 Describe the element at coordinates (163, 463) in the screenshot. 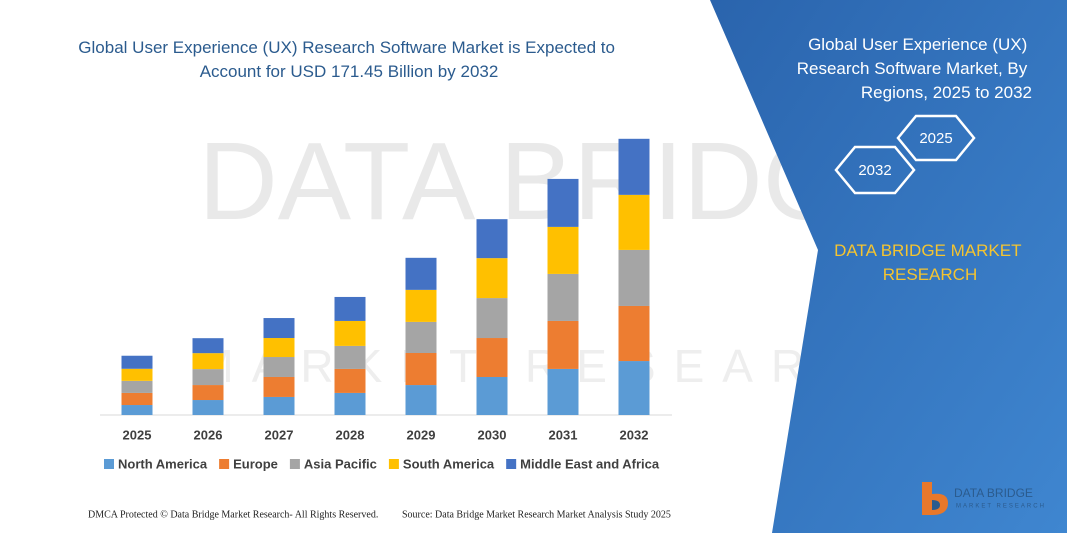

I see `legend-label: North America` at that location.